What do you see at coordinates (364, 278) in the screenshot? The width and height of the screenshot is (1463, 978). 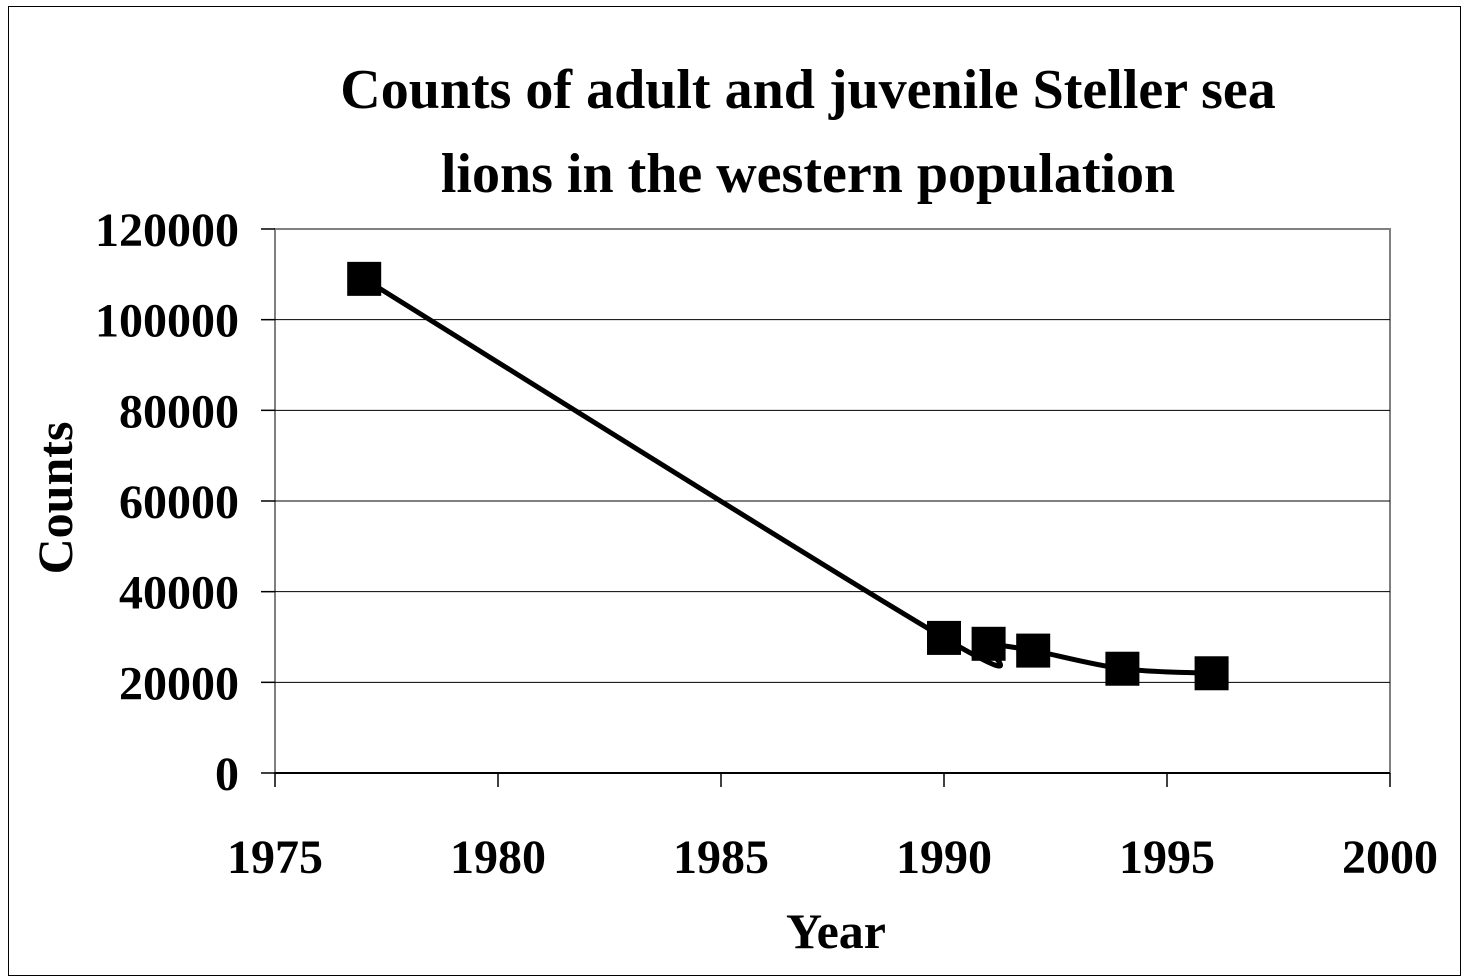 I see `data-point-1977` at bounding box center [364, 278].